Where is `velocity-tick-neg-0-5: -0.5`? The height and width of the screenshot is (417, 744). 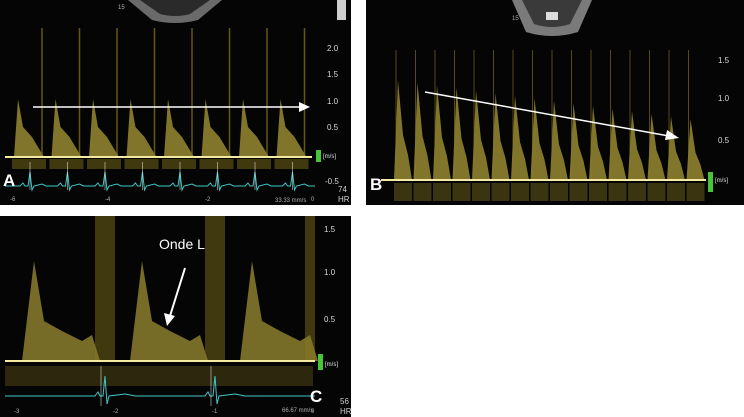 velocity-tick-neg-0-5: -0.5 is located at coordinates (332, 181).